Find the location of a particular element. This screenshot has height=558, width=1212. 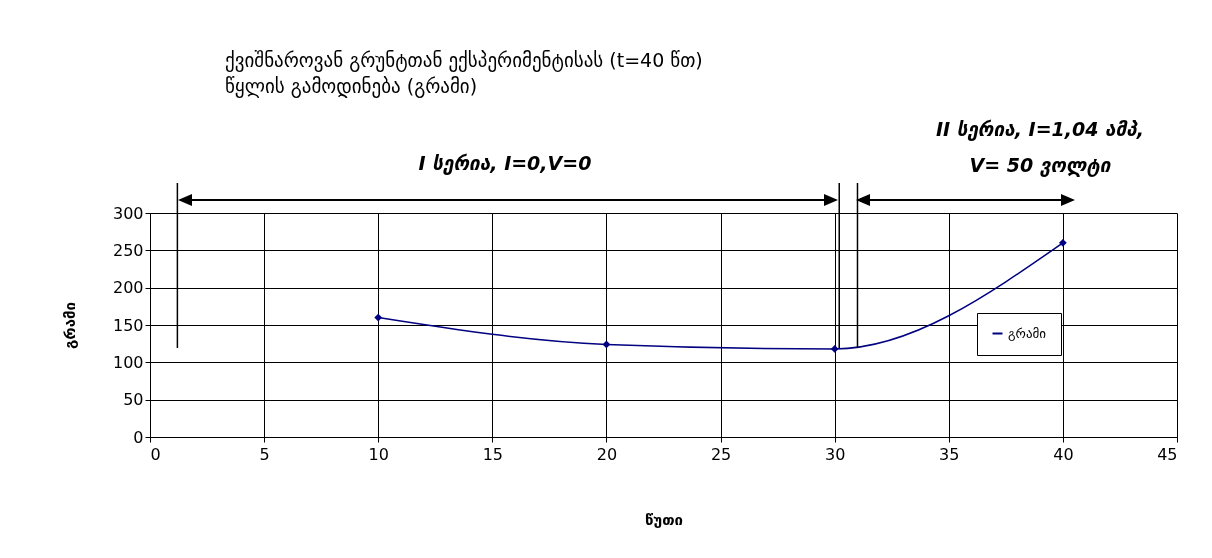

y-tick-label: 300 is located at coordinates (128, 213).